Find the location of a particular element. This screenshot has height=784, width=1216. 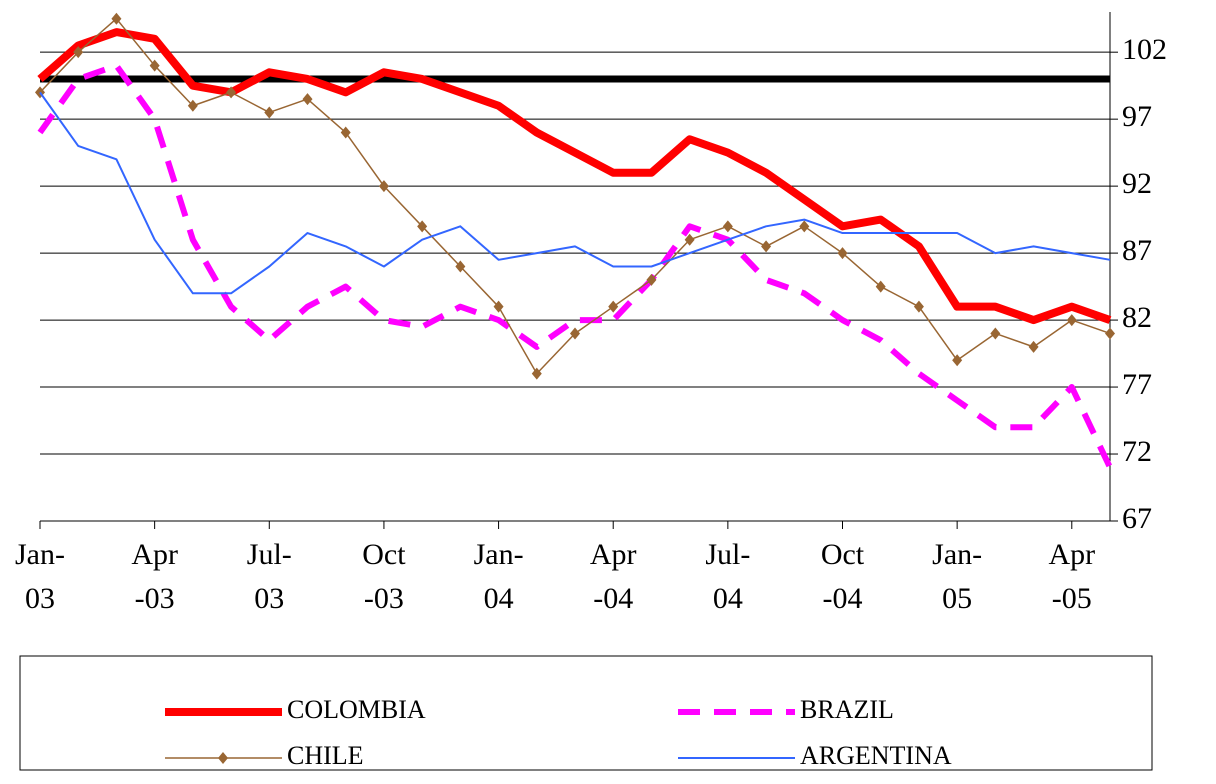

y-tick-label: 102 is located at coordinates (1144, 49).